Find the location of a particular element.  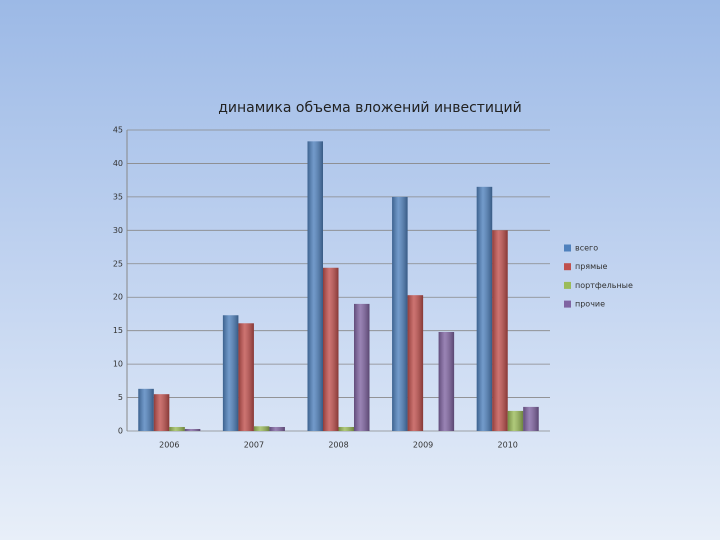

y-tick-label: 25 is located at coordinates (118, 263).